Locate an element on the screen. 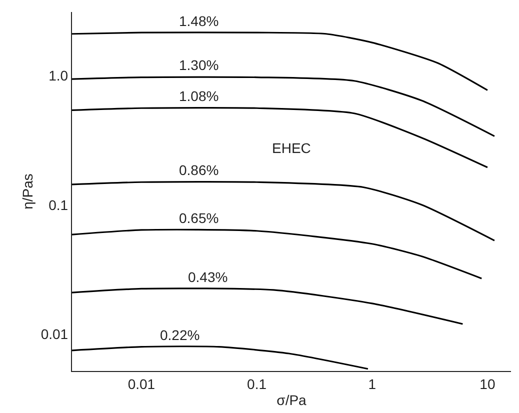 The width and height of the screenshot is (519, 413). series-label: 0.65% is located at coordinates (199, 218).